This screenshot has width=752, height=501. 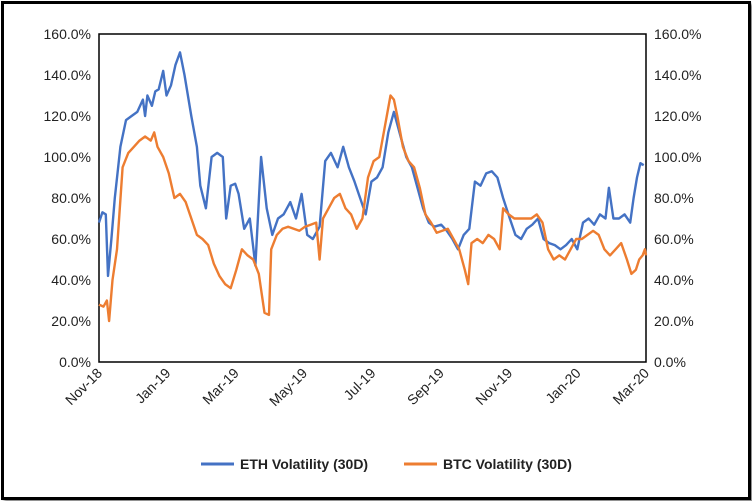 I want to click on x-tick-label: Sep-19, so click(x=425, y=386).